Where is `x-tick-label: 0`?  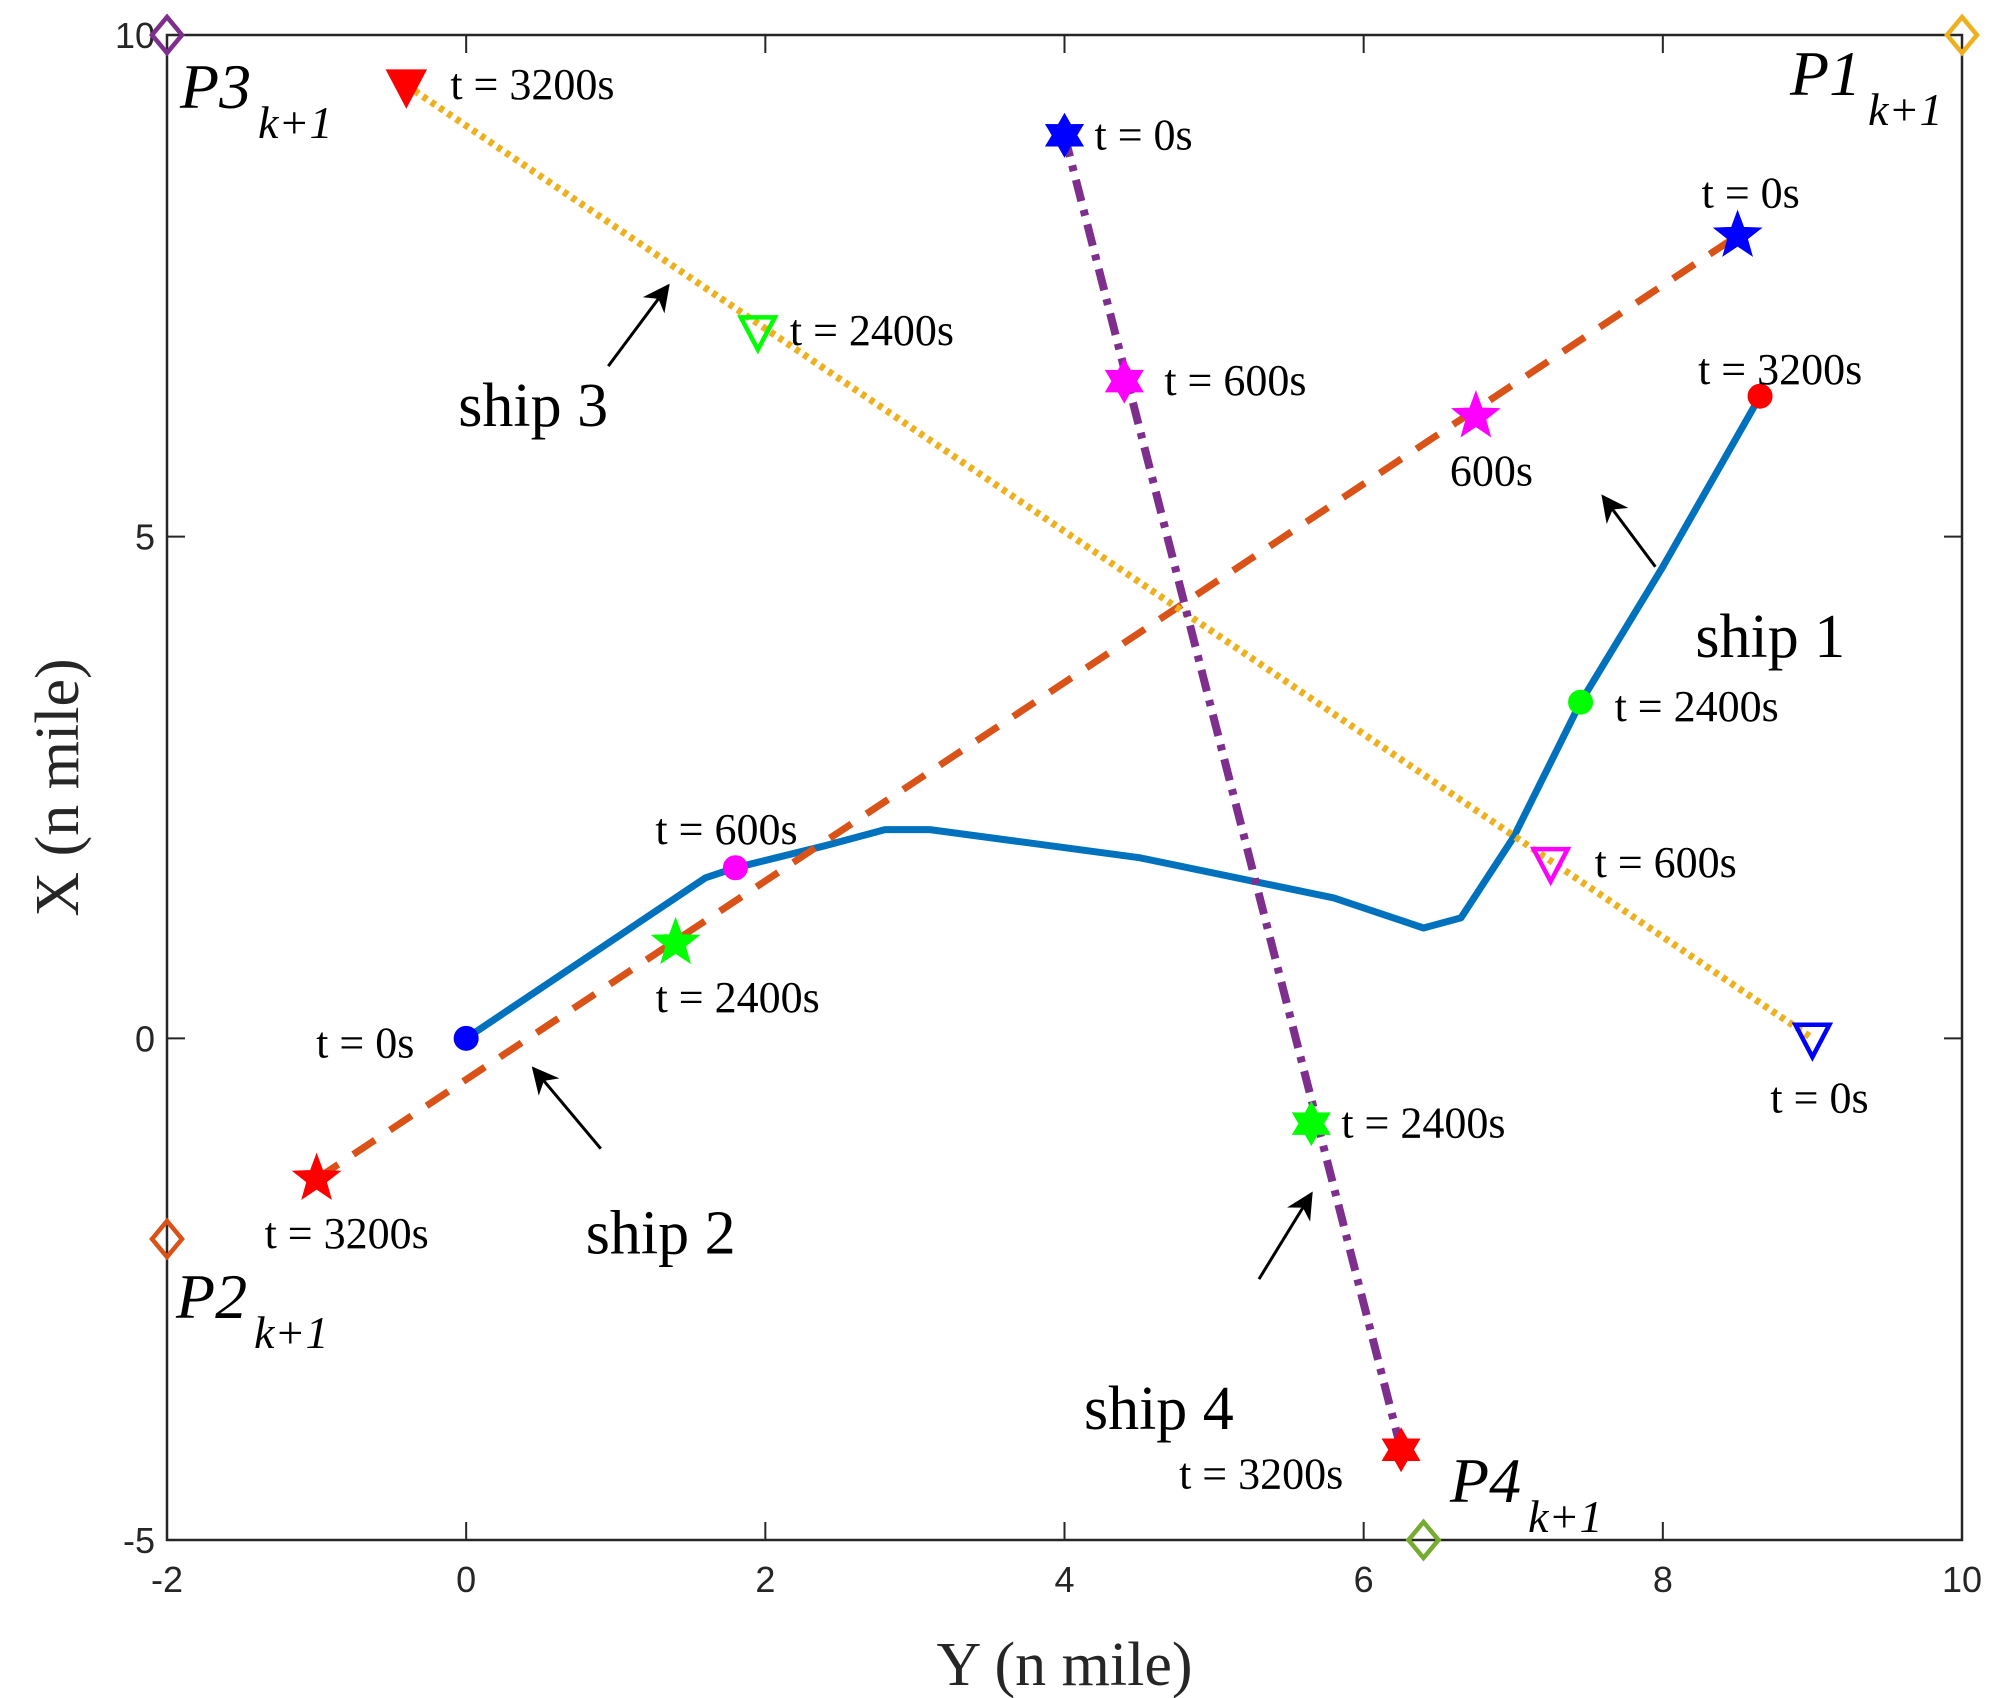 x-tick-label: 0 is located at coordinates (466, 1579).